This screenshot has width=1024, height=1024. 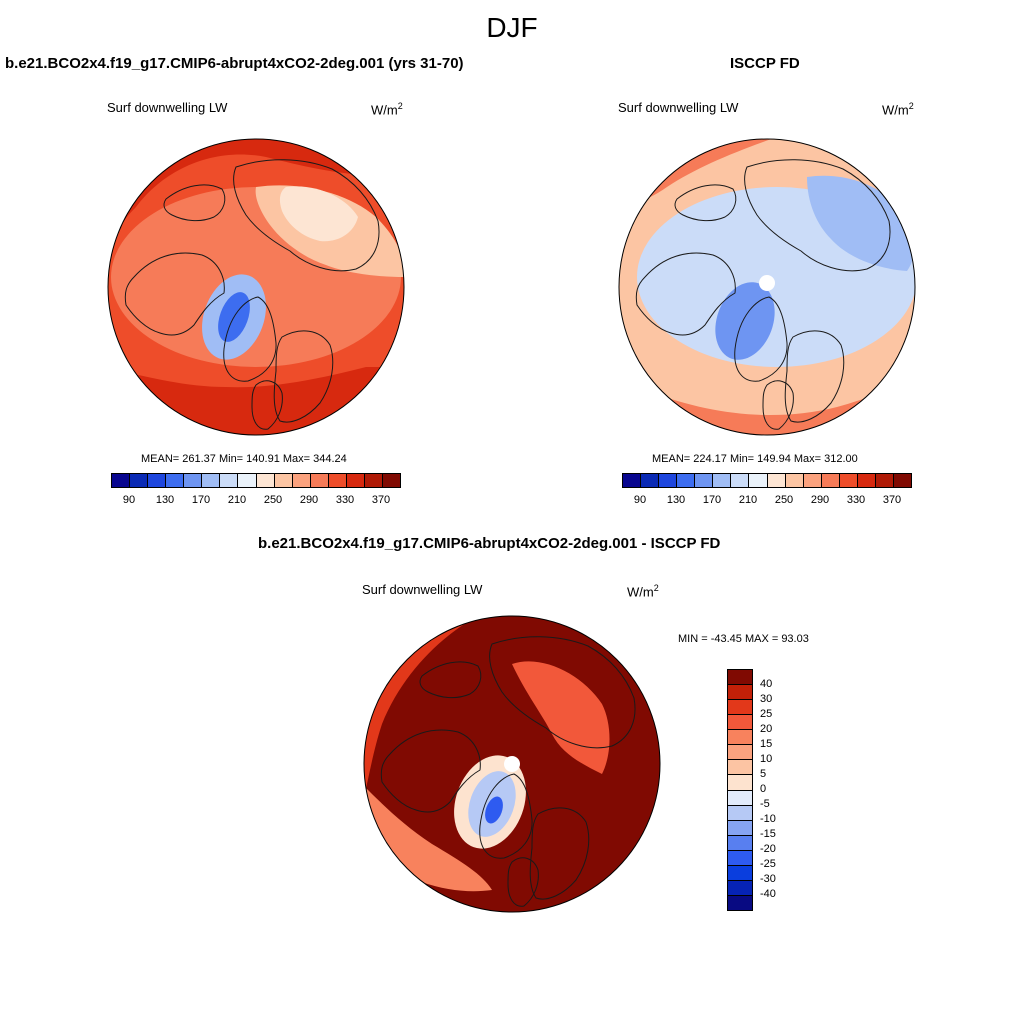 I want to click on panel1-polar-map, so click(x=256, y=287).